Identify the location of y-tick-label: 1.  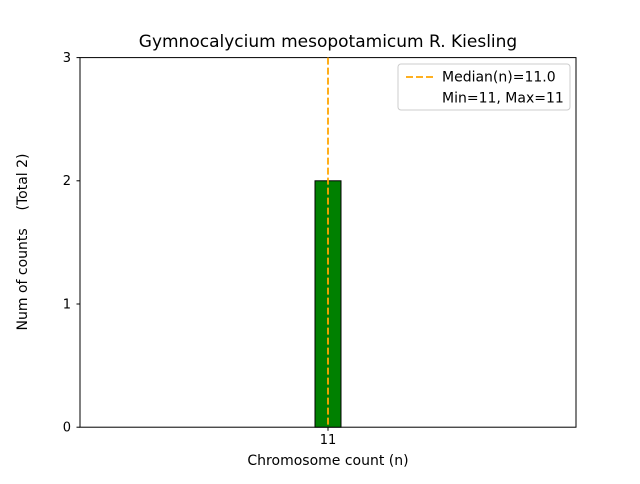
(67, 304).